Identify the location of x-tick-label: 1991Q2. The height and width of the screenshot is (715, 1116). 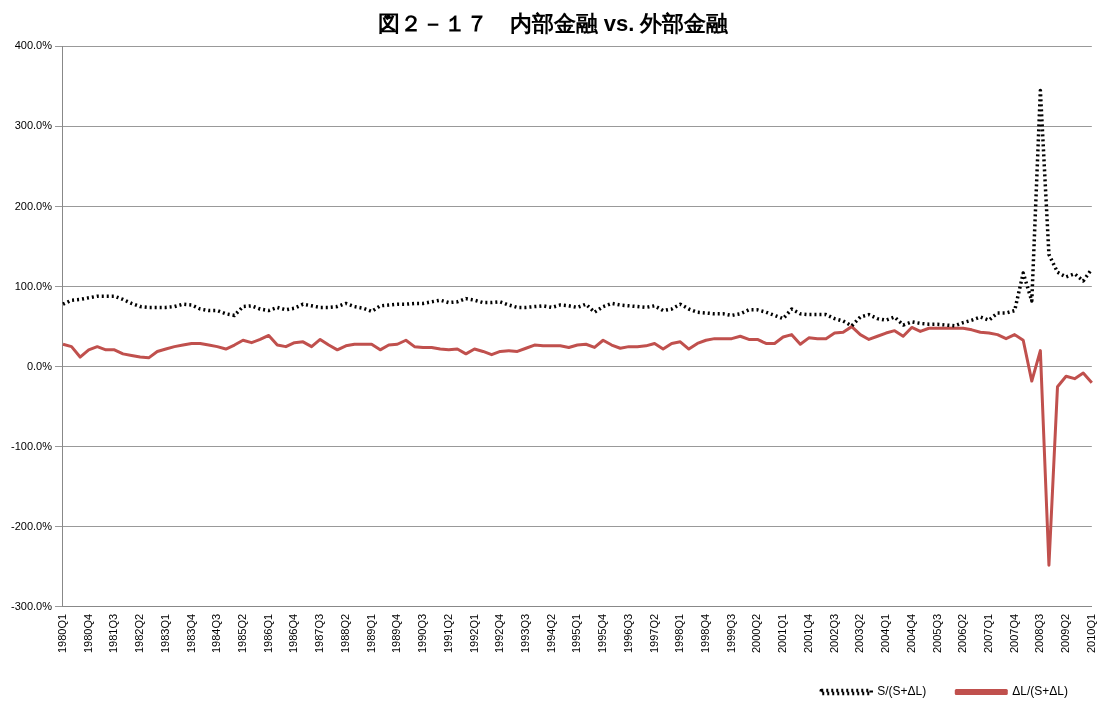
(447, 633).